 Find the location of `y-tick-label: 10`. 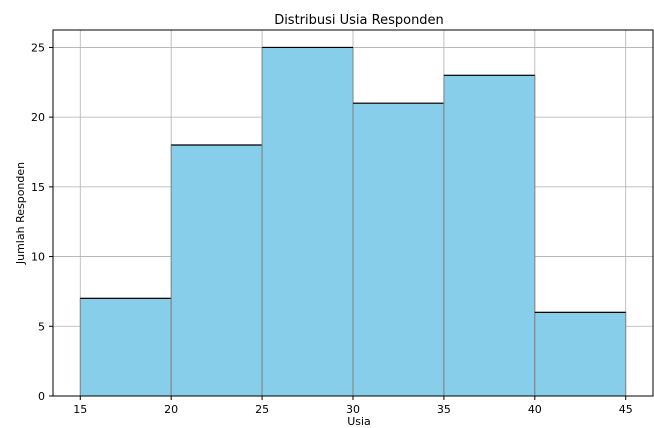

y-tick-label: 10 is located at coordinates (38, 257).